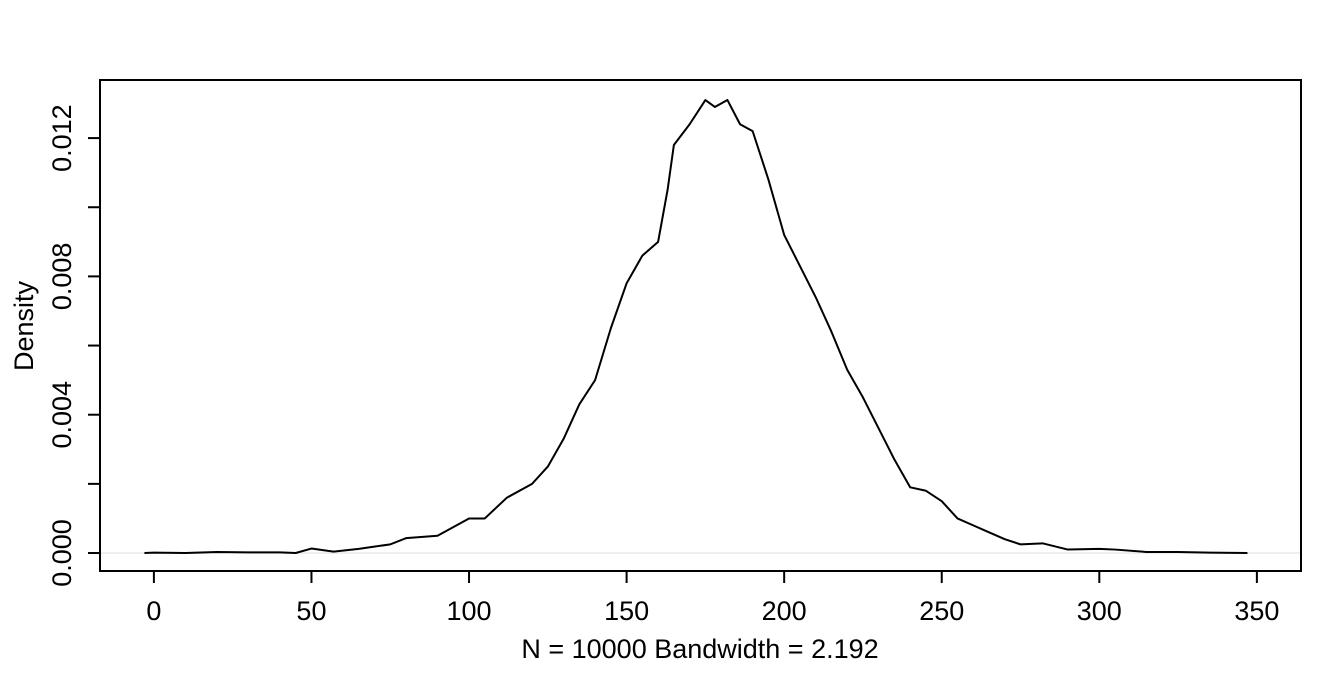 This screenshot has width=1344, height=677. What do you see at coordinates (62, 277) in the screenshot?
I see `y-tick-label: 0.008` at bounding box center [62, 277].